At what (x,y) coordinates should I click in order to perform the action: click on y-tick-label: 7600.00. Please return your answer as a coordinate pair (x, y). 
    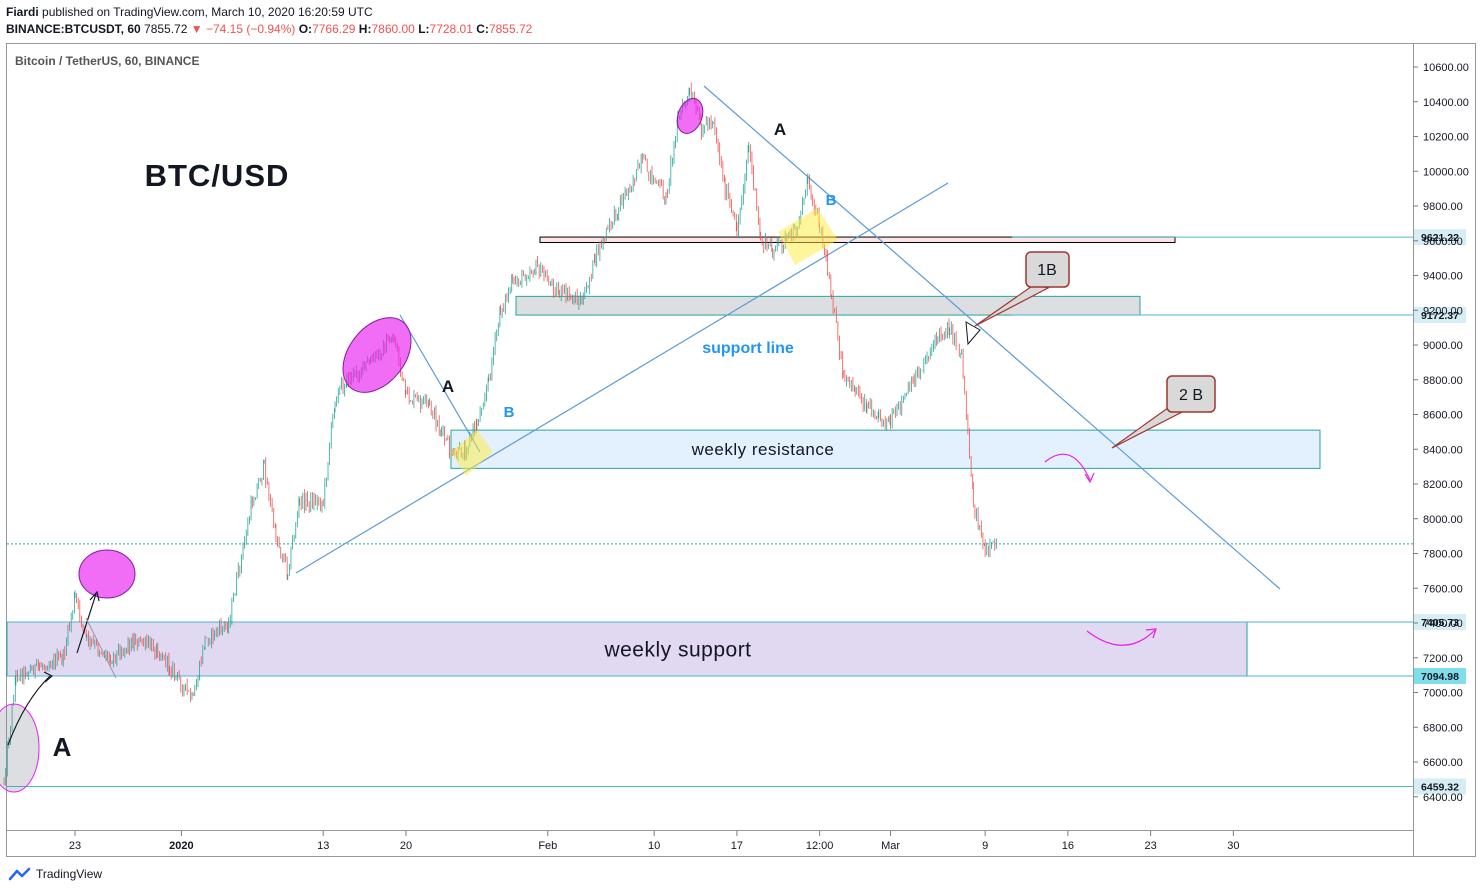
    Looking at the image, I should click on (1443, 589).